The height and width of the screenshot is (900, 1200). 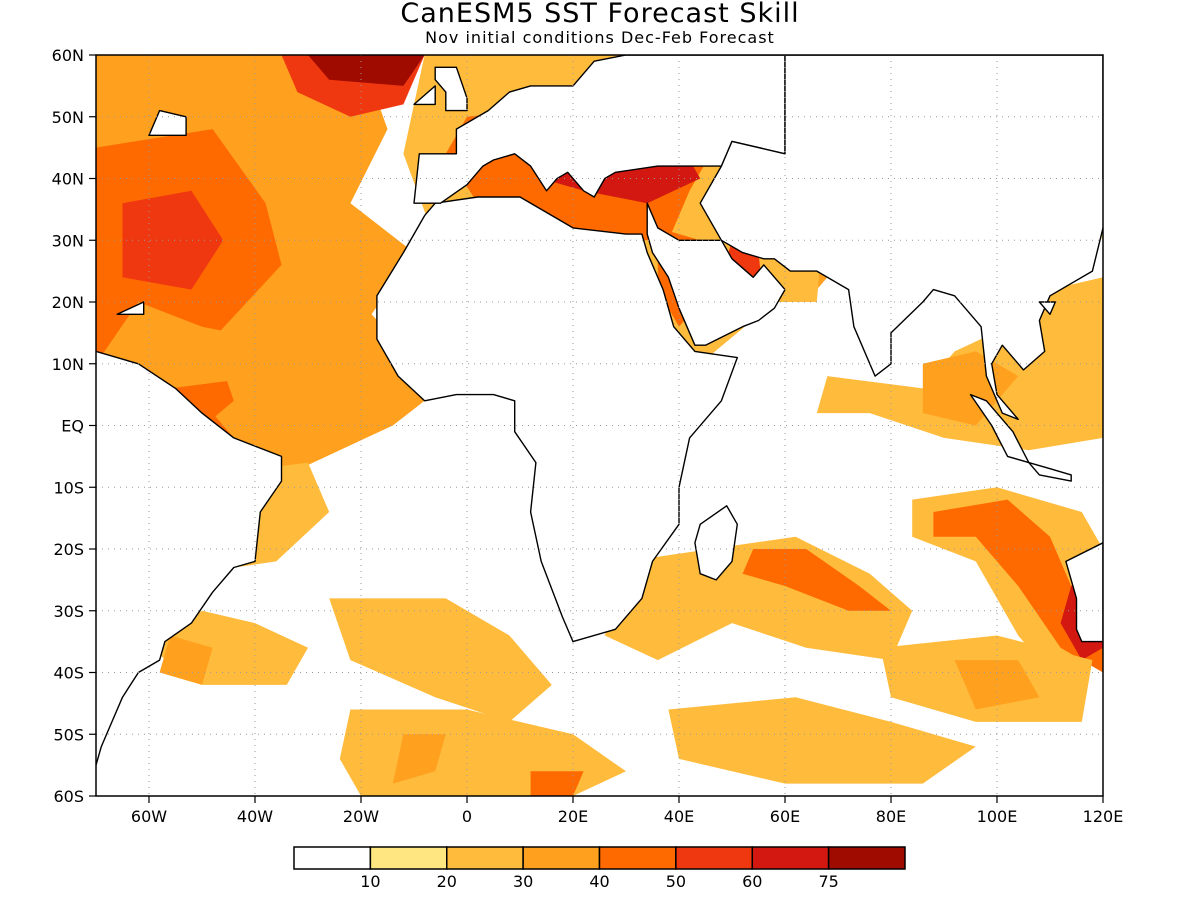 I want to click on map-title: CanESM5 SST Forecast Skill, so click(x=600, y=14).